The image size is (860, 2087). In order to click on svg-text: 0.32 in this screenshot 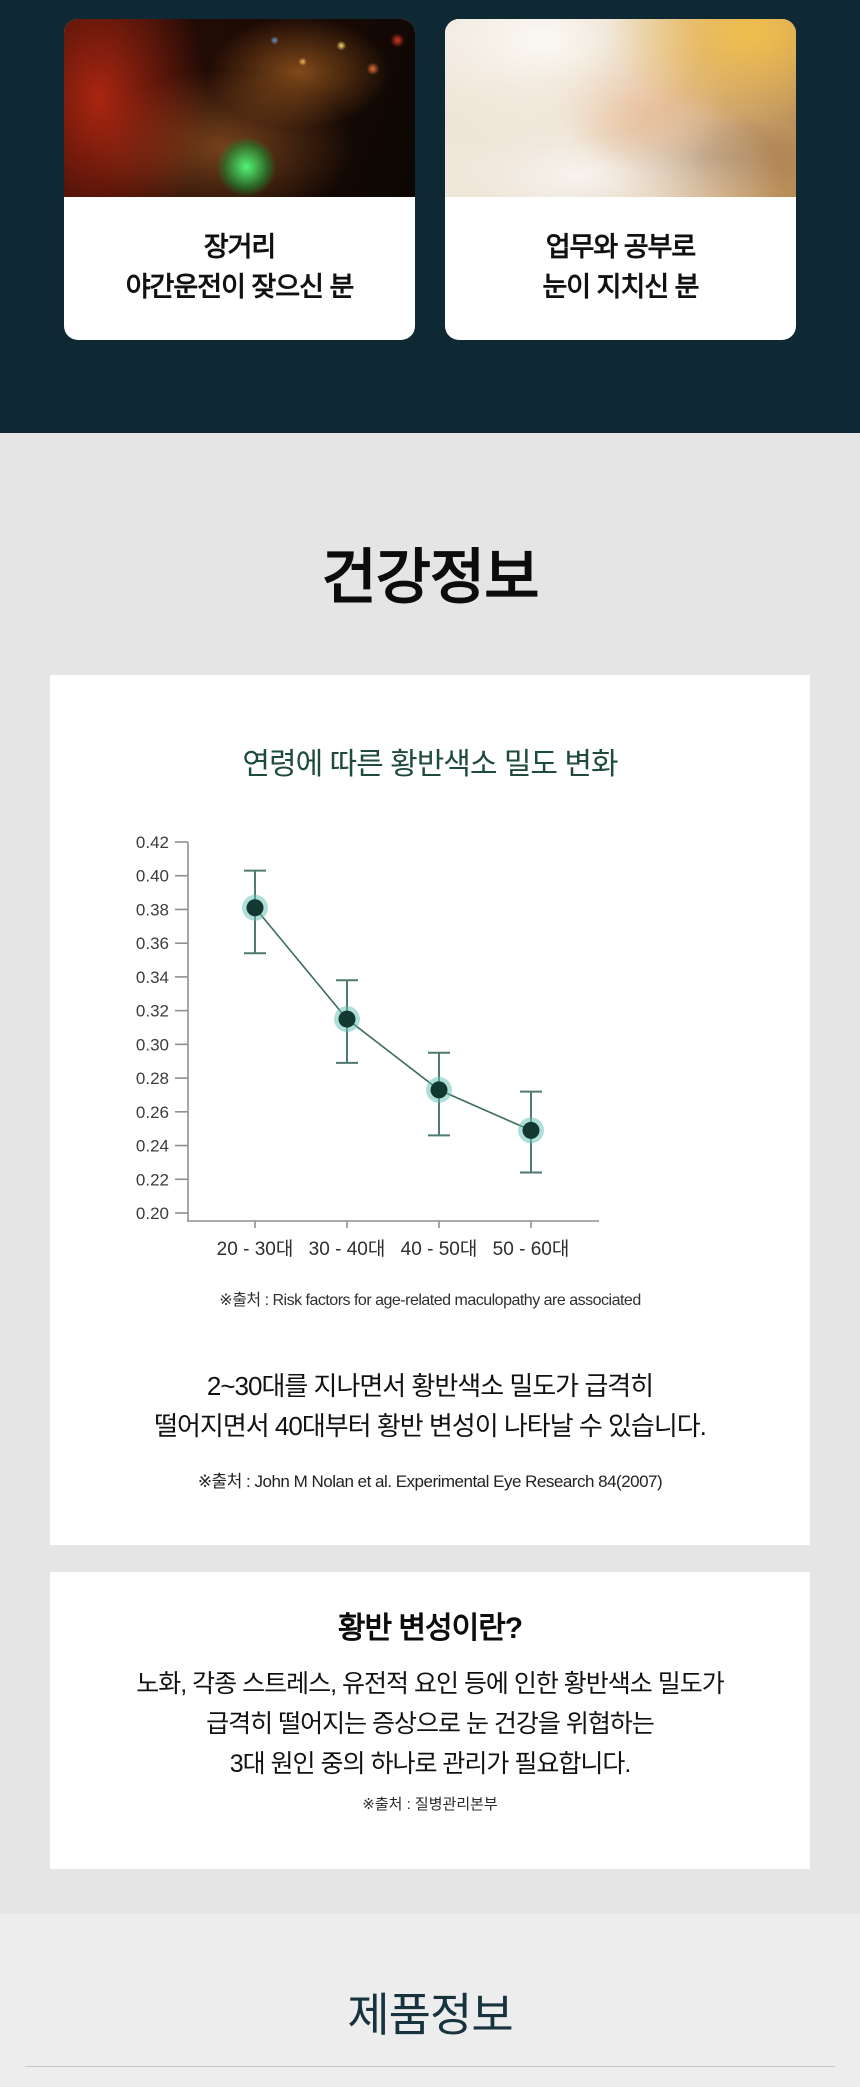, I will do `click(152, 1011)`.